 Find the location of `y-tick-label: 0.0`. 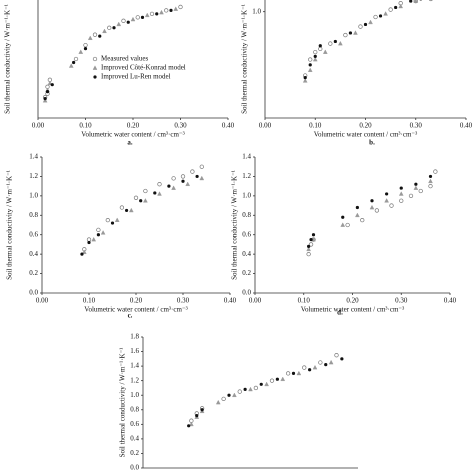

y-tick-label: 0.0 is located at coordinates (134, 468).